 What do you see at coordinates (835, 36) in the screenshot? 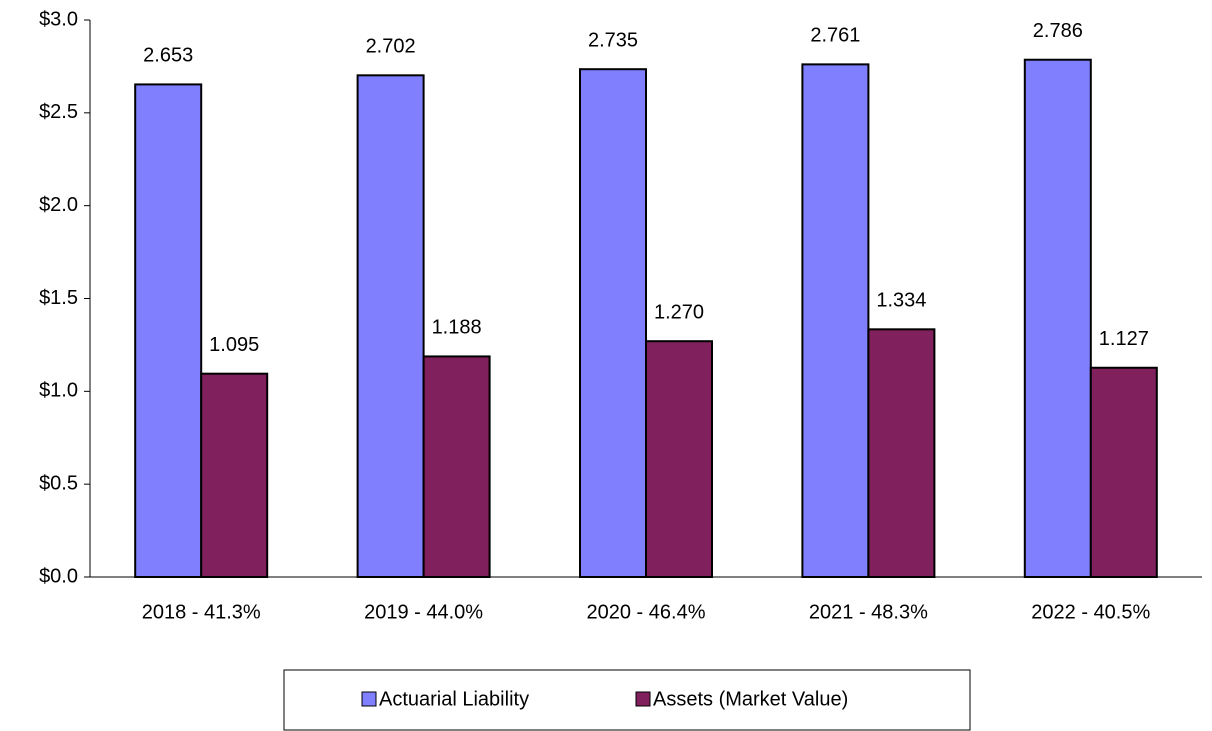
I see `data-label: 2.761` at bounding box center [835, 36].